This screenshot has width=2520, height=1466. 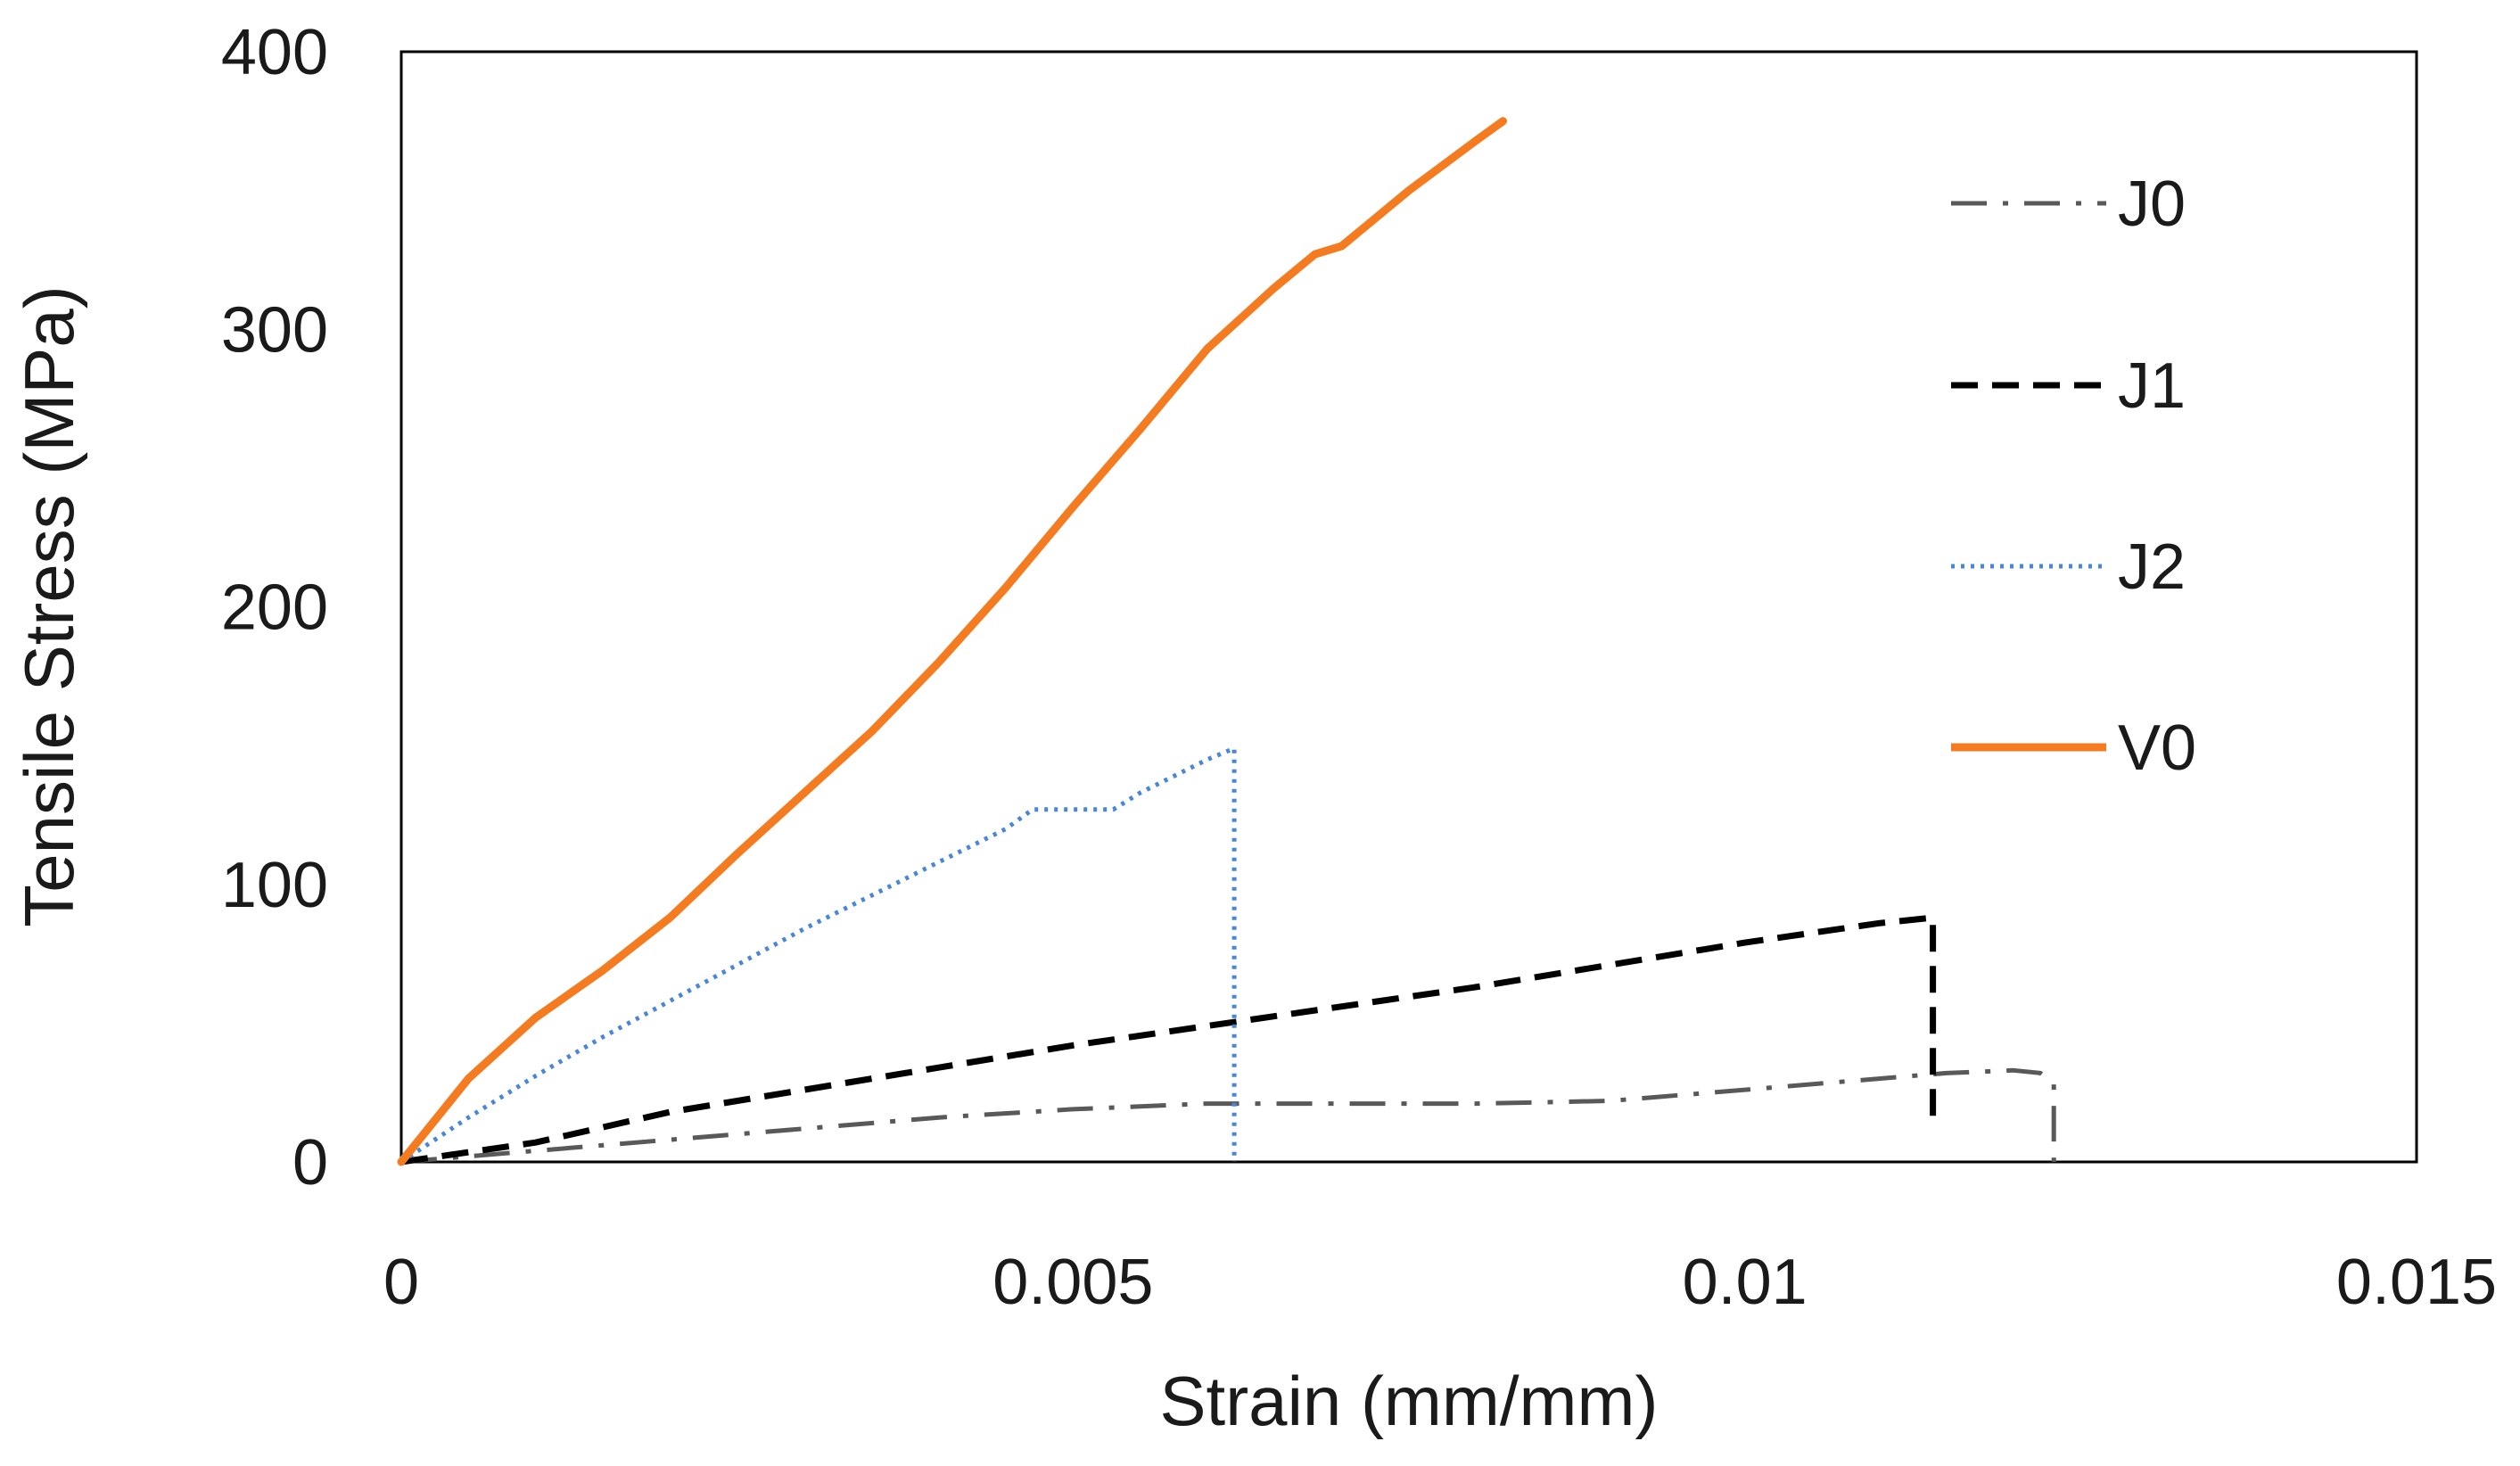 I want to click on x-tick-label: 0.005, so click(x=1072, y=1282).